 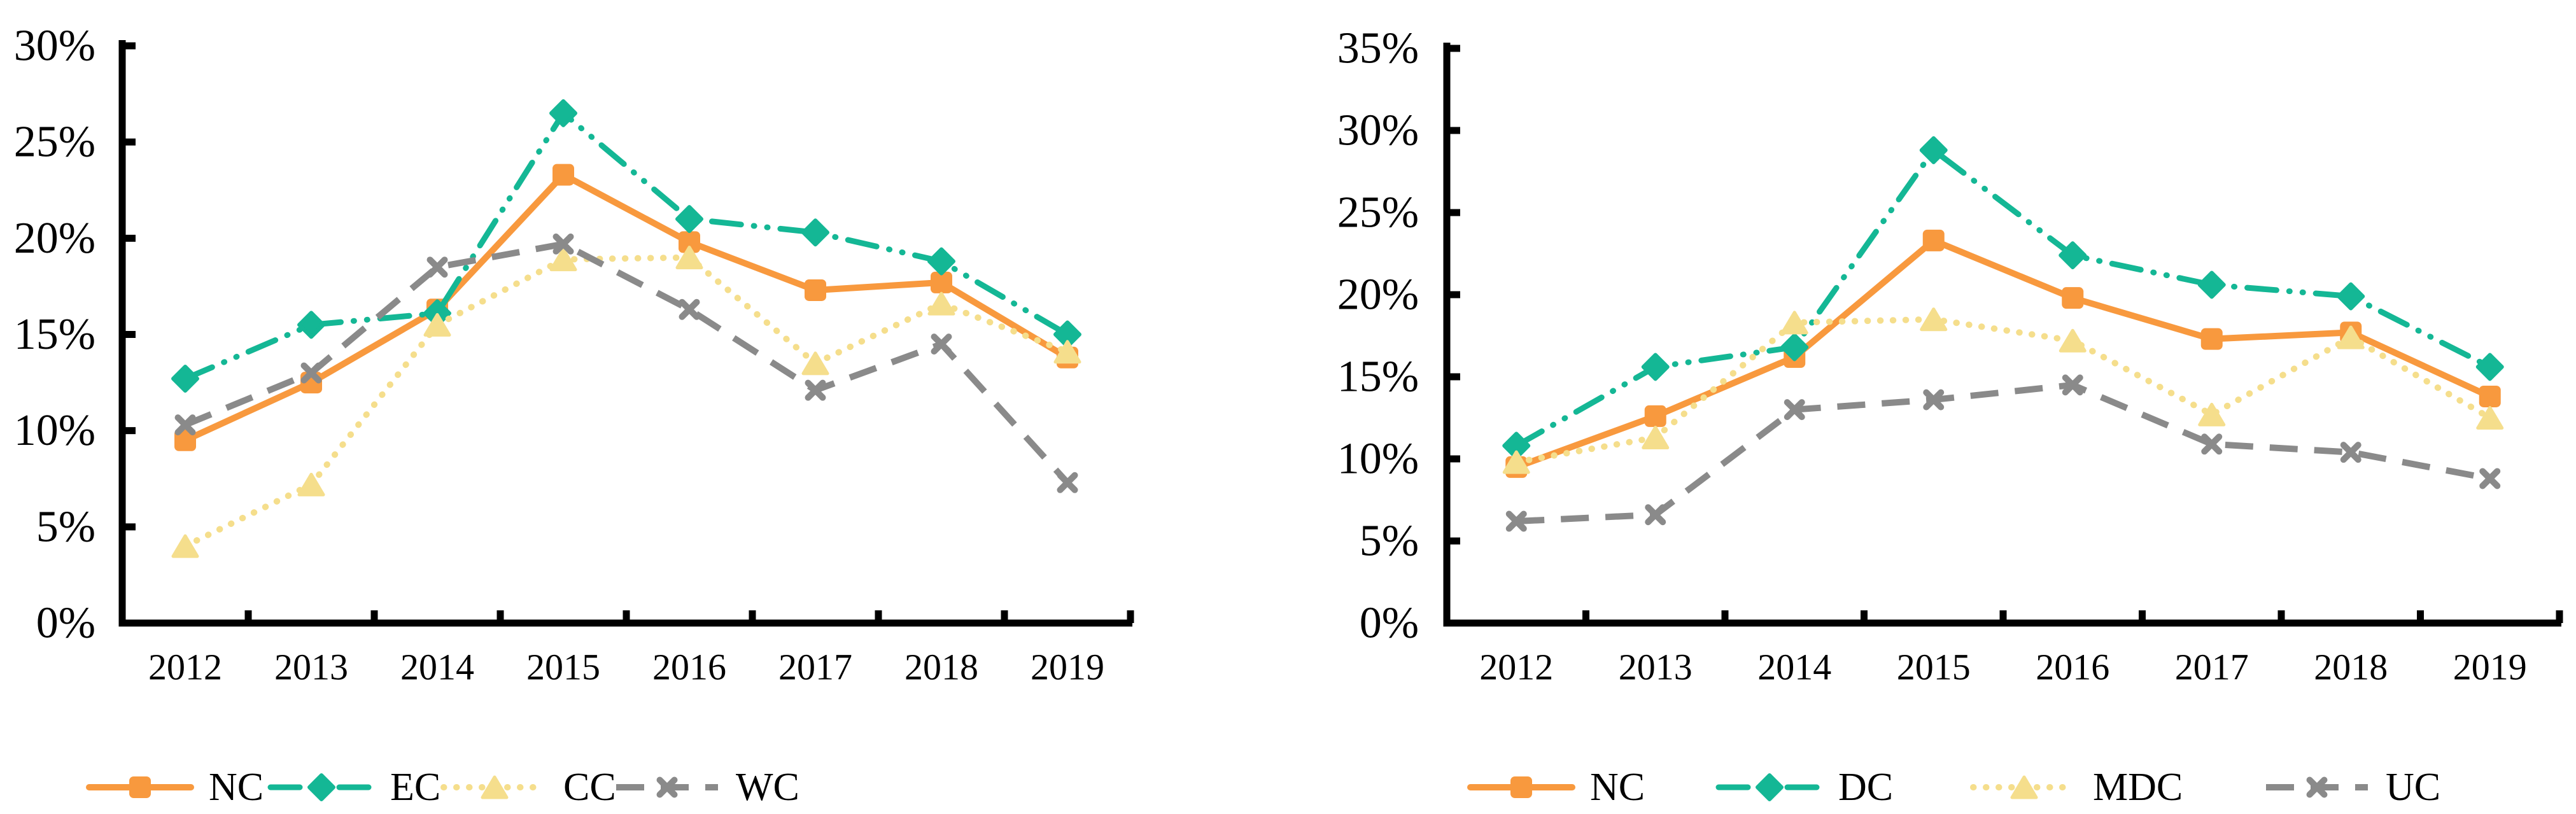 I want to click on y-tick-label: 35%, so click(x=1378, y=48).